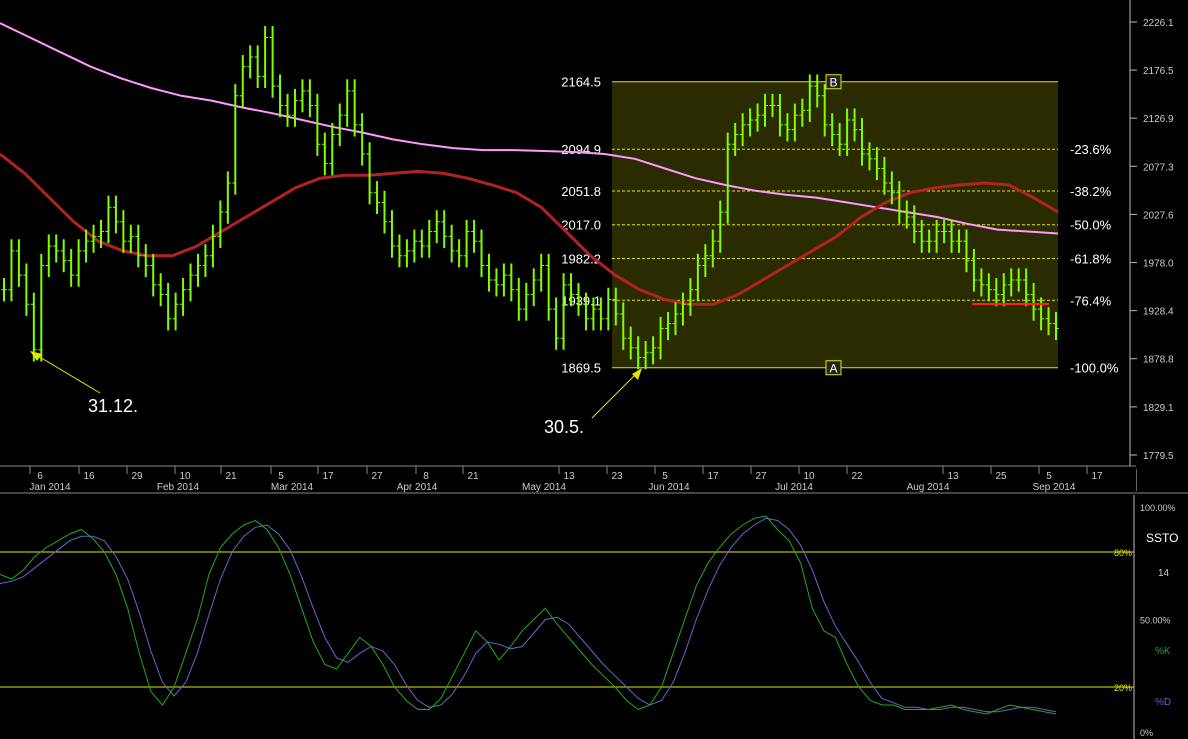 This screenshot has width=1188, height=739. Describe the element at coordinates (1164, 573) in the screenshot. I see `oscillator-period: 14` at that location.